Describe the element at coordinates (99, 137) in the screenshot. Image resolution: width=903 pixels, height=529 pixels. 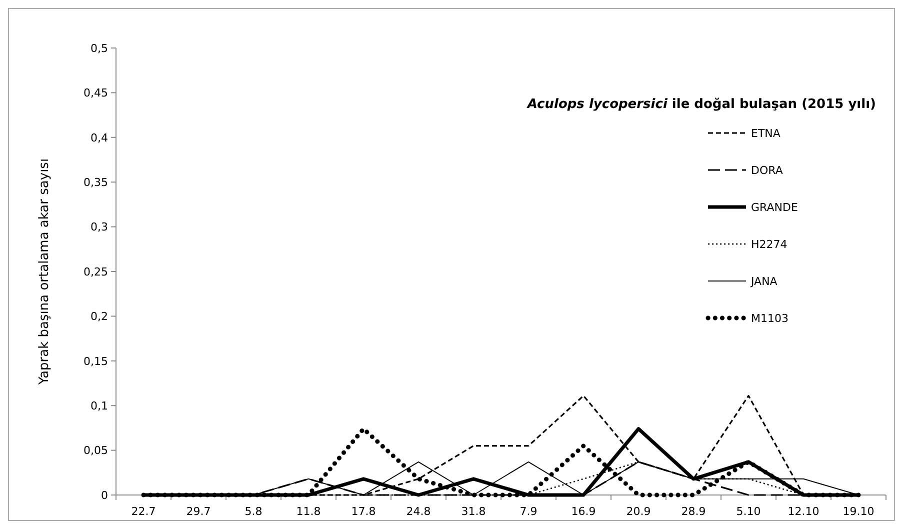
I see `y-tick-label: 0,4` at that location.